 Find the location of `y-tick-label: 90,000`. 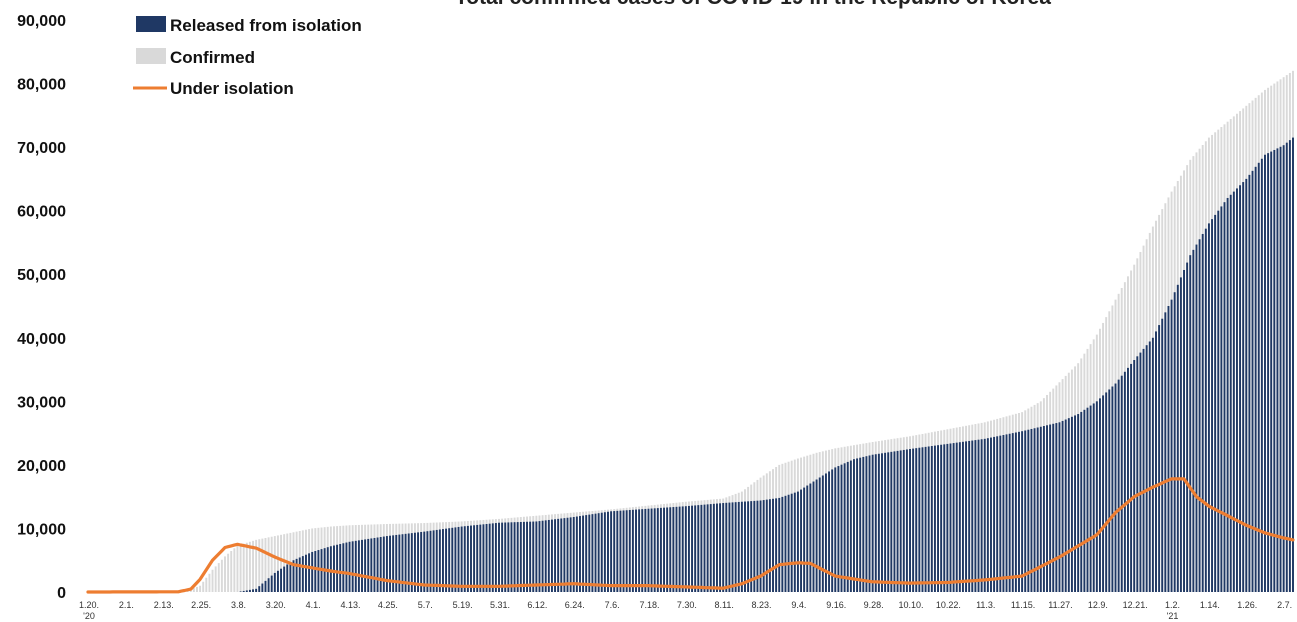

y-tick-label: 90,000 is located at coordinates (41, 21).